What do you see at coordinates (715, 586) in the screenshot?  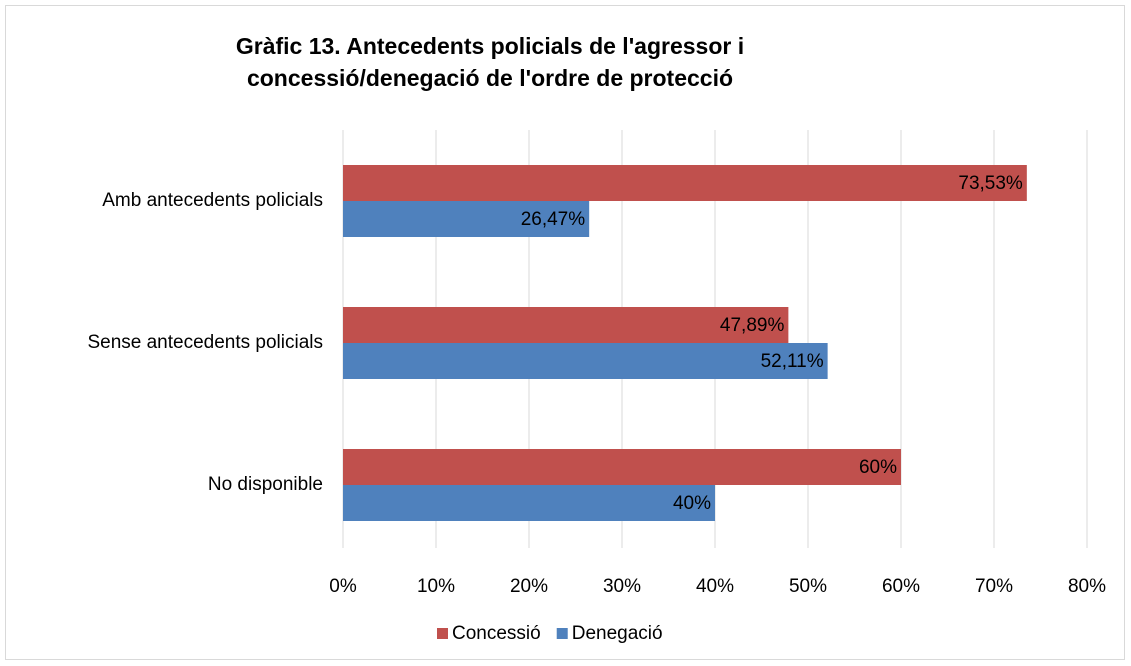 I see `x-tick-label: 40%` at bounding box center [715, 586].